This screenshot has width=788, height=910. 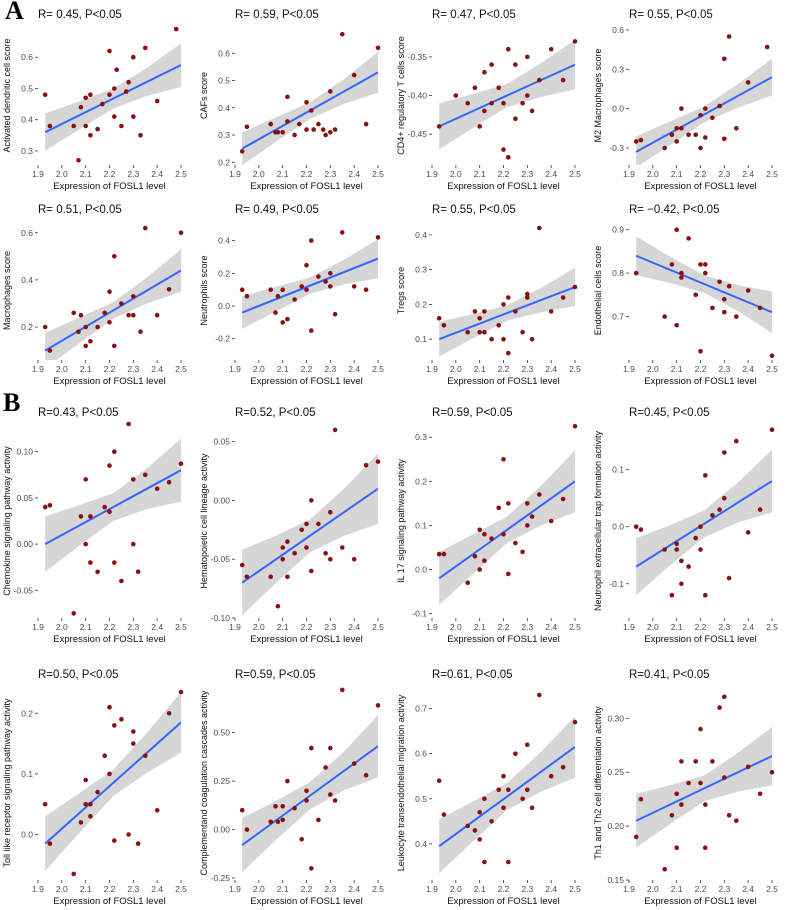 What do you see at coordinates (421, 709) in the screenshot?
I see `y-tick-label: 0.7` at bounding box center [421, 709].